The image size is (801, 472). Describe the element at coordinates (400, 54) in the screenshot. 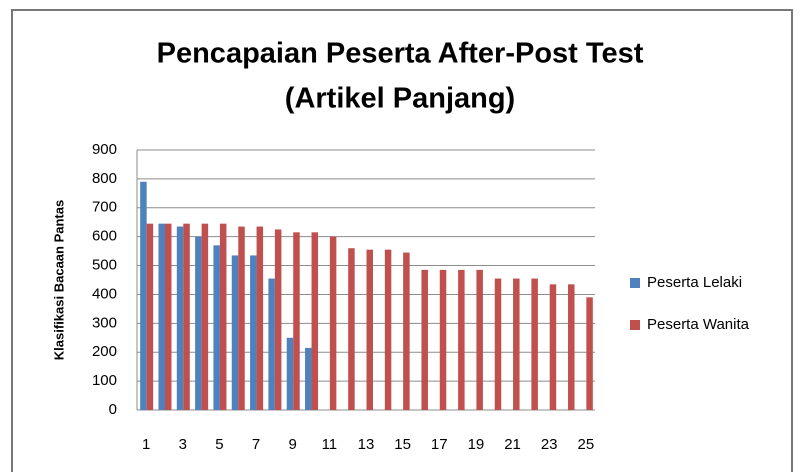

I see `chart-title: Pencapaian Peserta After-Post Test` at that location.